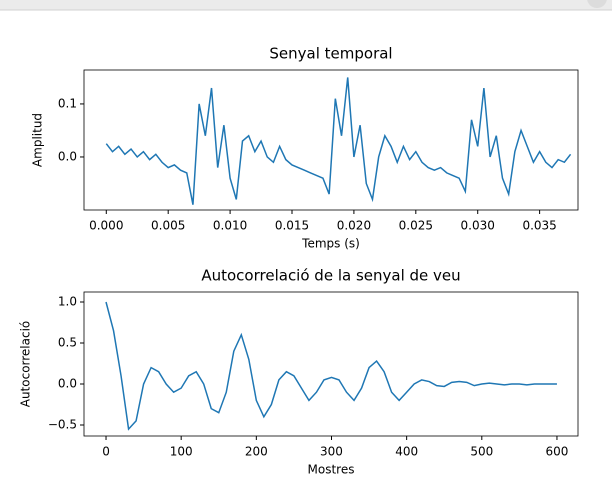 Image resolution: width=612 pixels, height=491 pixels. Describe the element at coordinates (67, 343) in the screenshot. I see `y-tick-label: 0.5` at that location.